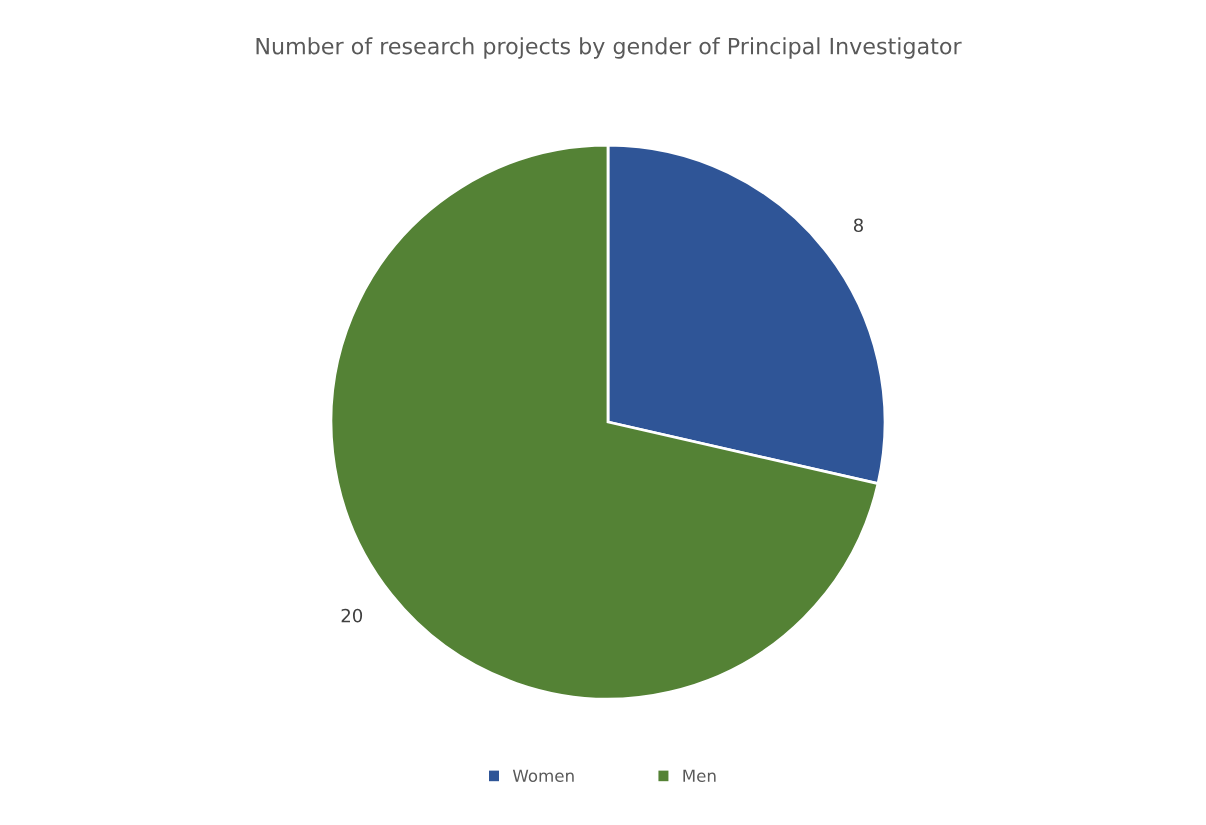 The width and height of the screenshot is (1206, 825). What do you see at coordinates (352, 615) in the screenshot?
I see `data-label: 20` at bounding box center [352, 615].